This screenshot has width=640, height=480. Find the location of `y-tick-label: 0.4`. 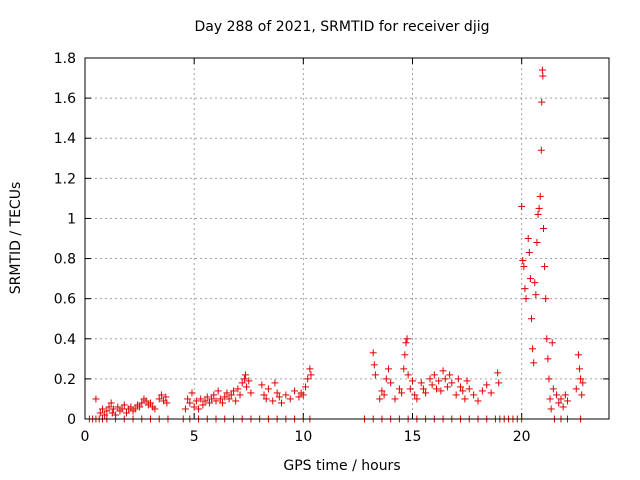

y-tick-label: 0.4 is located at coordinates (65, 340).